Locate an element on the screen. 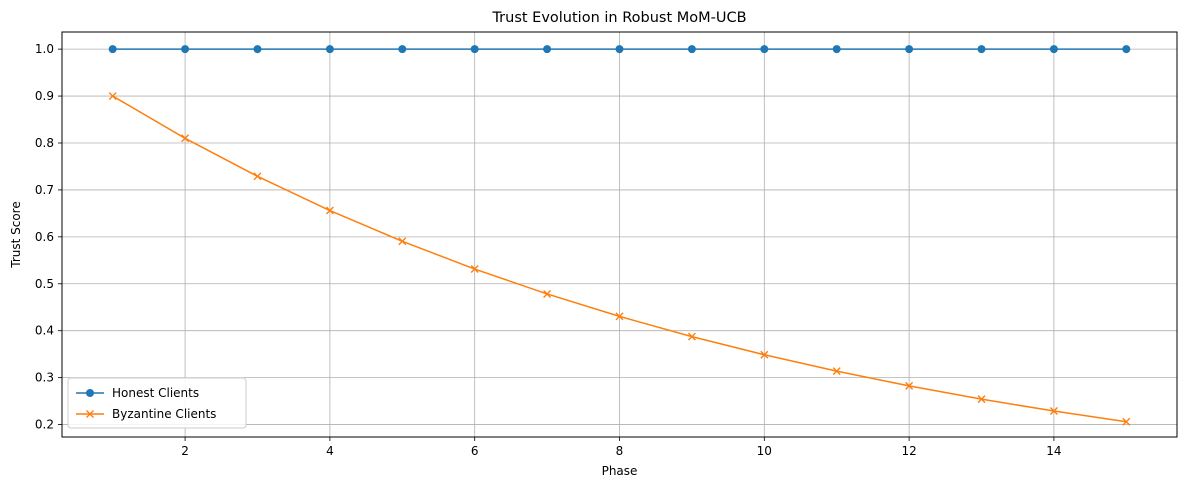 The image size is (1189, 490). legend-item: Honest Clients is located at coordinates (137, 393).